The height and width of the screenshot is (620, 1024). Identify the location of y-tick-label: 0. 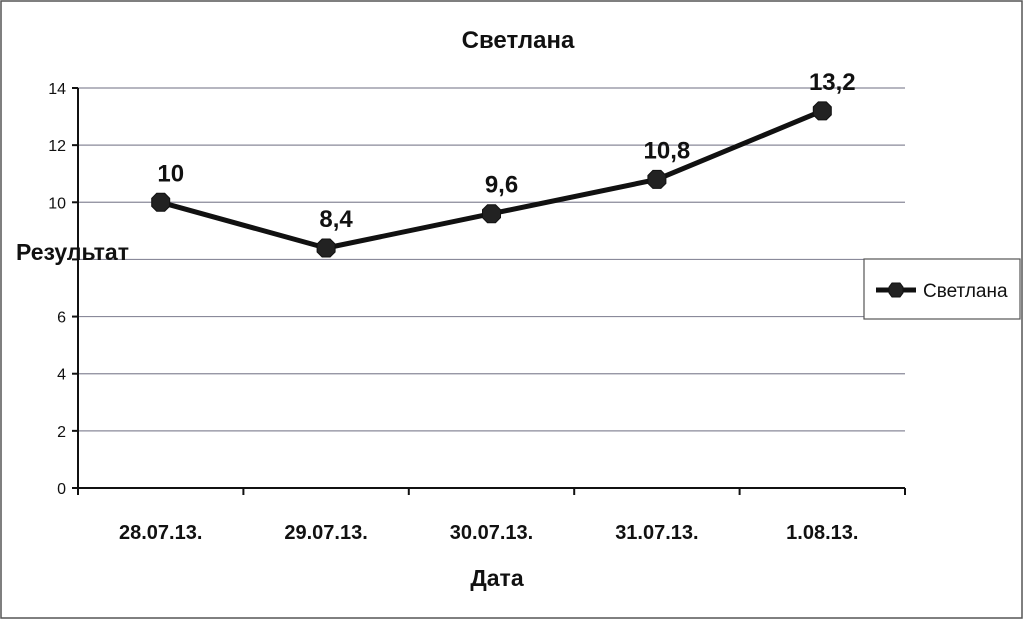
(61, 489).